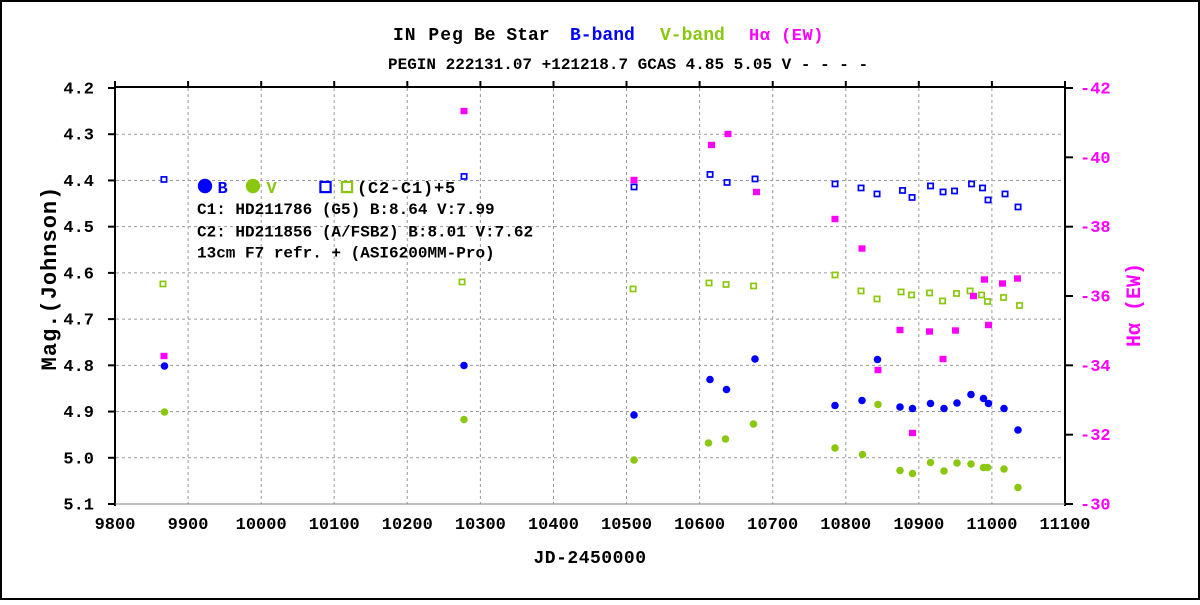 This screenshot has width=1200, height=605. What do you see at coordinates (406, 189) in the screenshot?
I see `svg-text: (C2-C1)+5` at bounding box center [406, 189].